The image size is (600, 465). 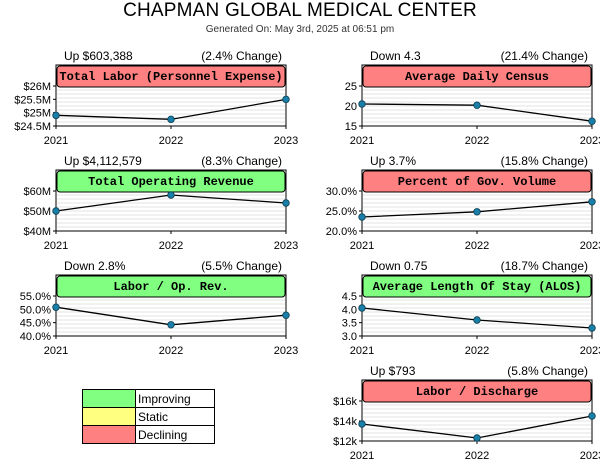 I want to click on y-tick-label: 25.0%, so click(x=341, y=212).